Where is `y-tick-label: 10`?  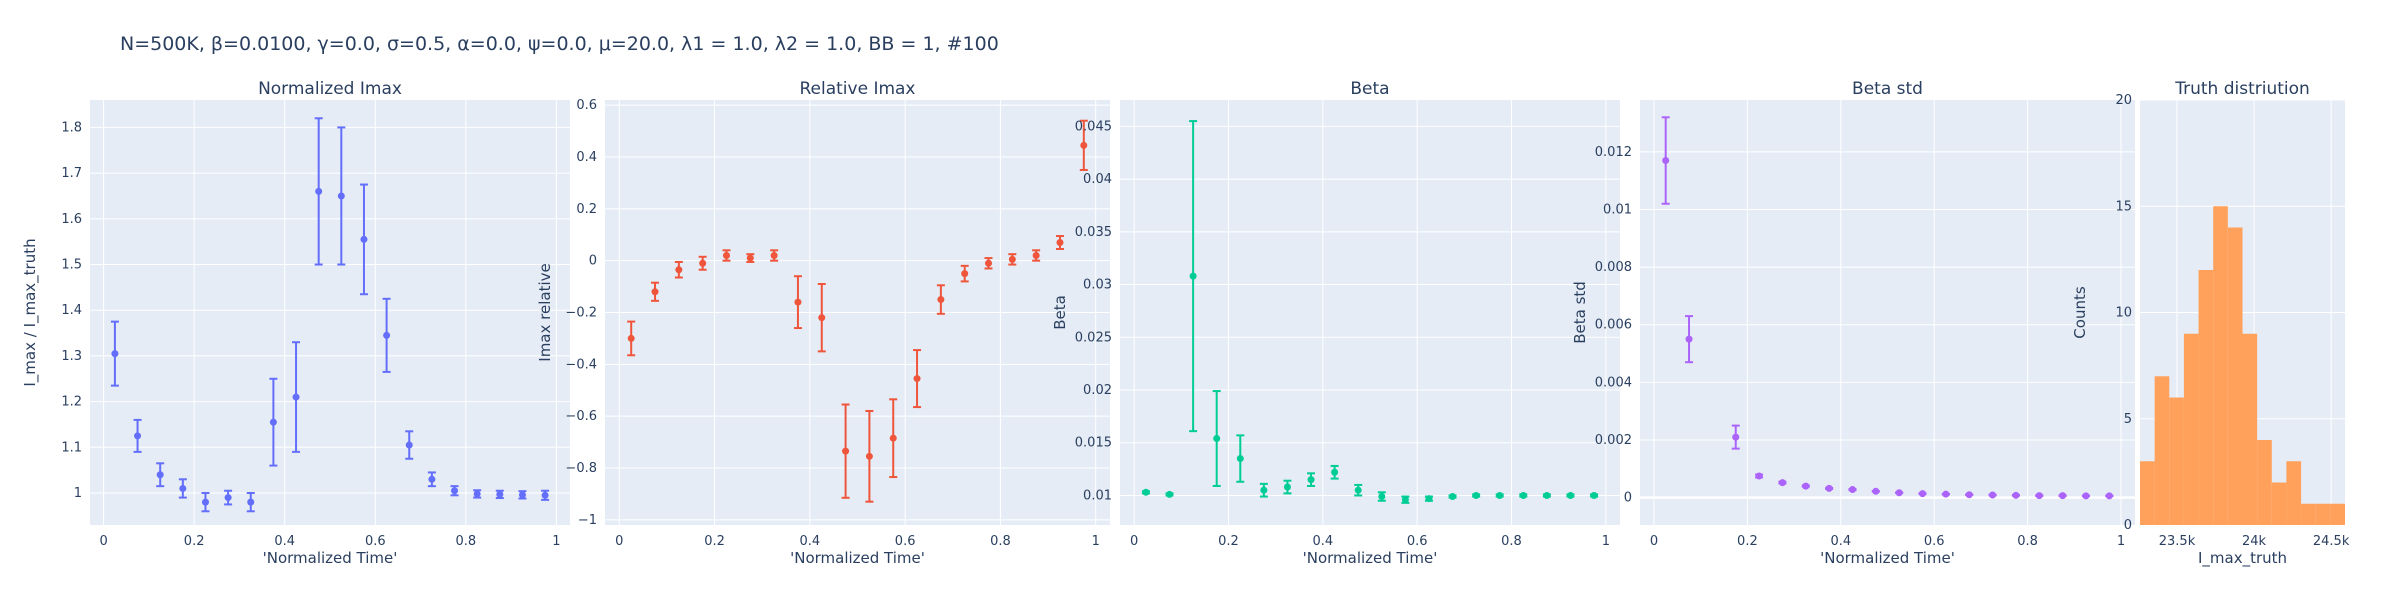 y-tick-label: 10 is located at coordinates (2123, 313).